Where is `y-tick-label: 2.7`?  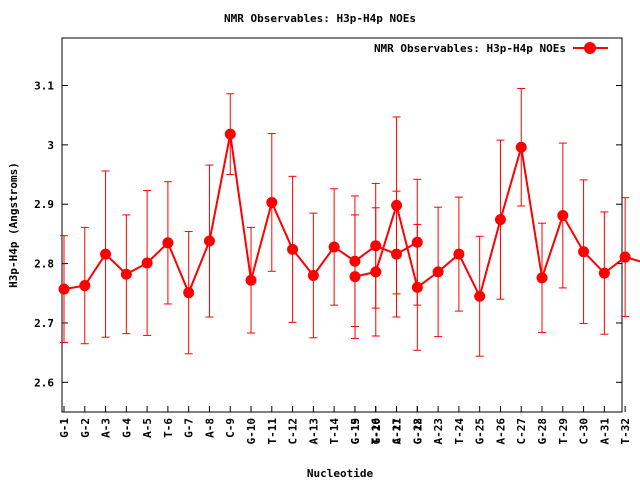
y-tick-label: 2.7 is located at coordinates (44, 323).